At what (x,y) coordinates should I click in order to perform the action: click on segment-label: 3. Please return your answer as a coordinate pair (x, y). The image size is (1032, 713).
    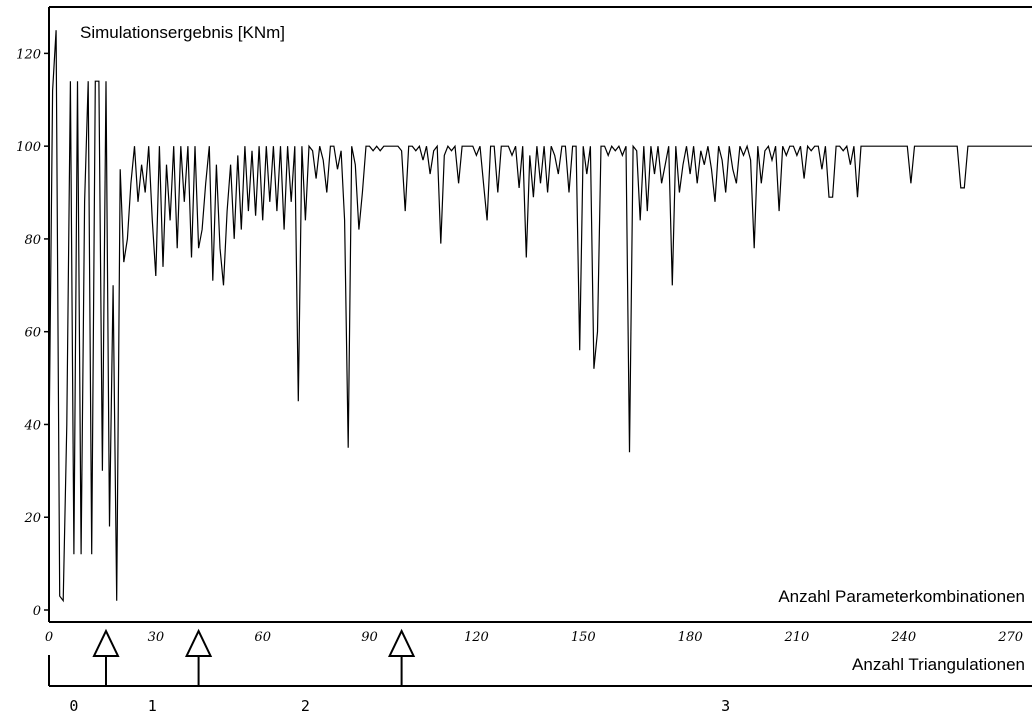
    Looking at the image, I should click on (725, 705).